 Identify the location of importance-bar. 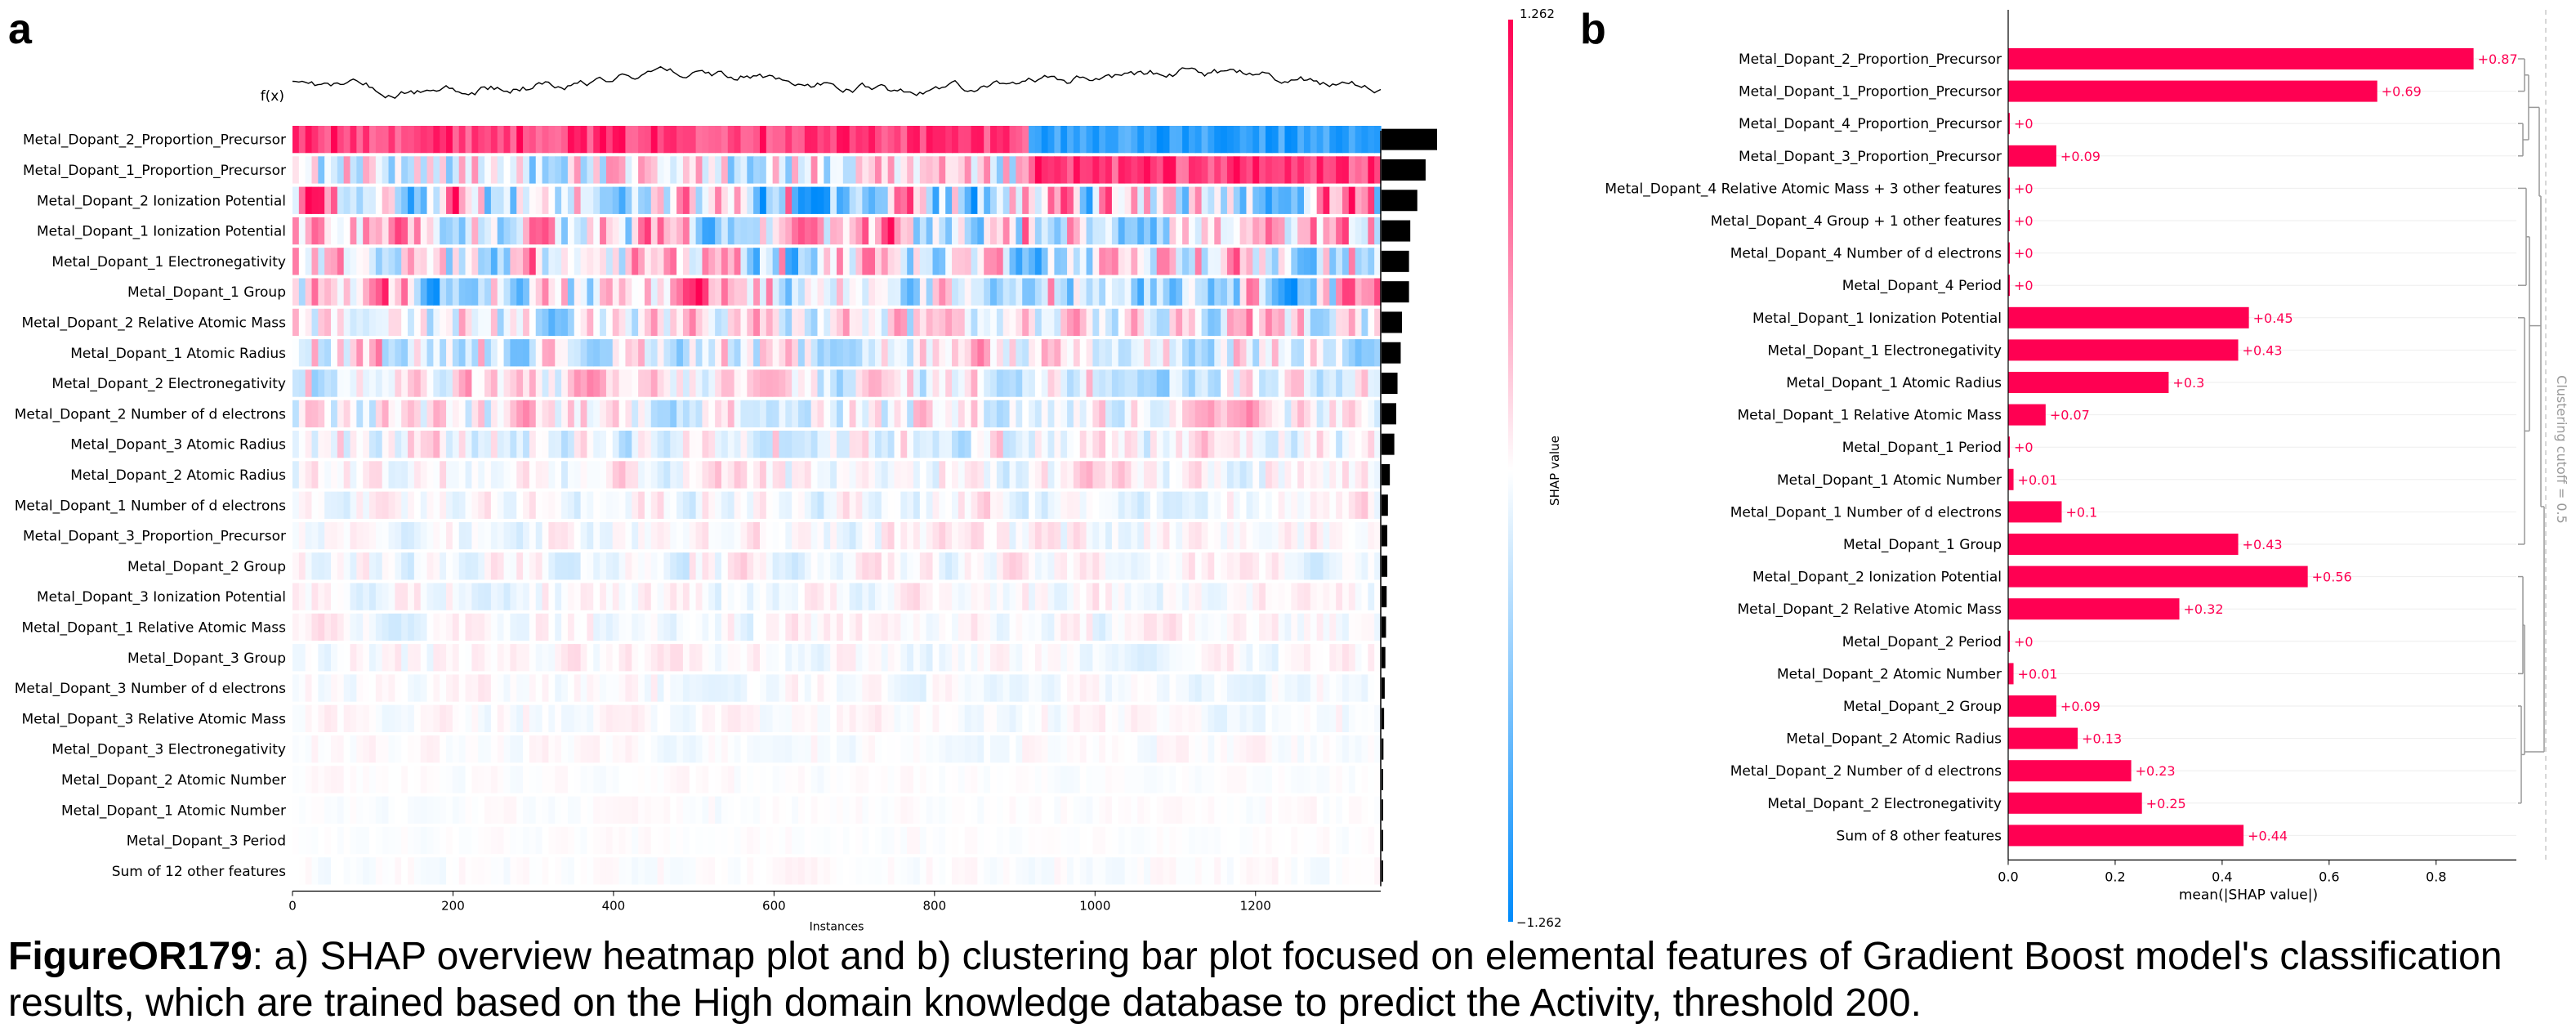
(1410, 139).